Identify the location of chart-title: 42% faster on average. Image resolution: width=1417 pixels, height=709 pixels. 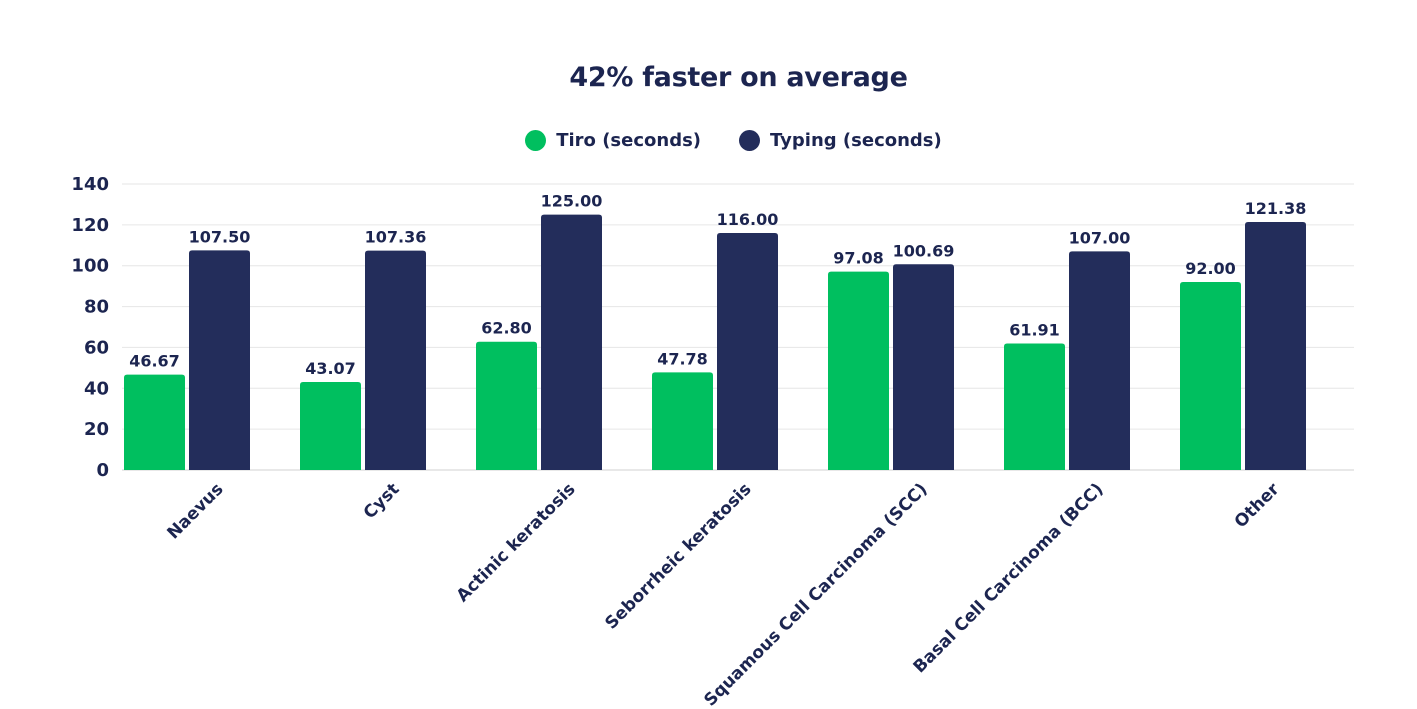
(738, 77).